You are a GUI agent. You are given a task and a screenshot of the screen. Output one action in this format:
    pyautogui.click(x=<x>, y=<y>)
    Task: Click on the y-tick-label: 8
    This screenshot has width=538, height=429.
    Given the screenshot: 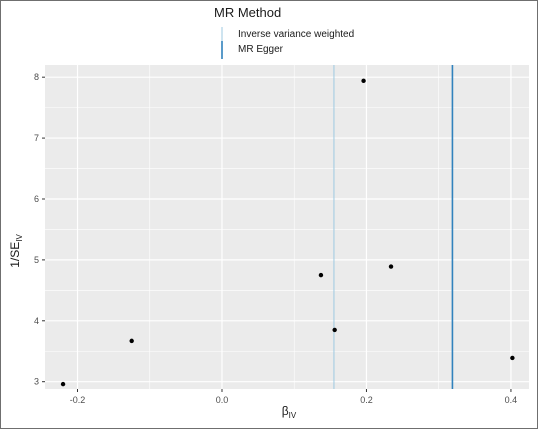 What is the action you would take?
    pyautogui.click(x=36, y=77)
    